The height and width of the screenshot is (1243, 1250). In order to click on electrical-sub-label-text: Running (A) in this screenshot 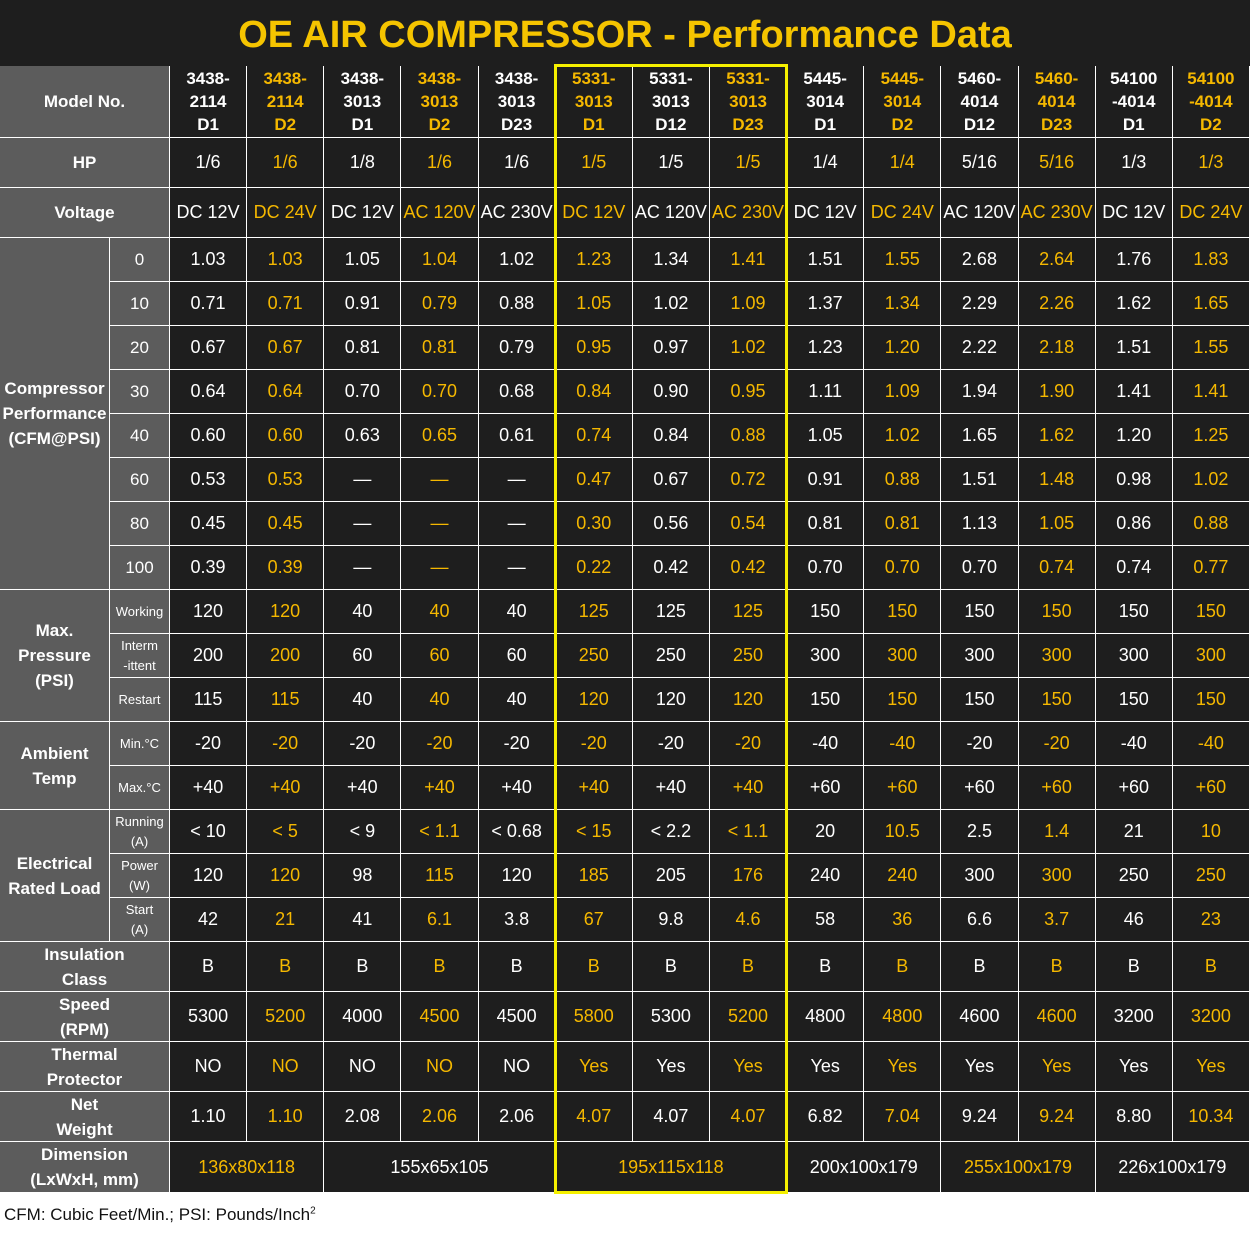, I will do `click(139, 832)`.